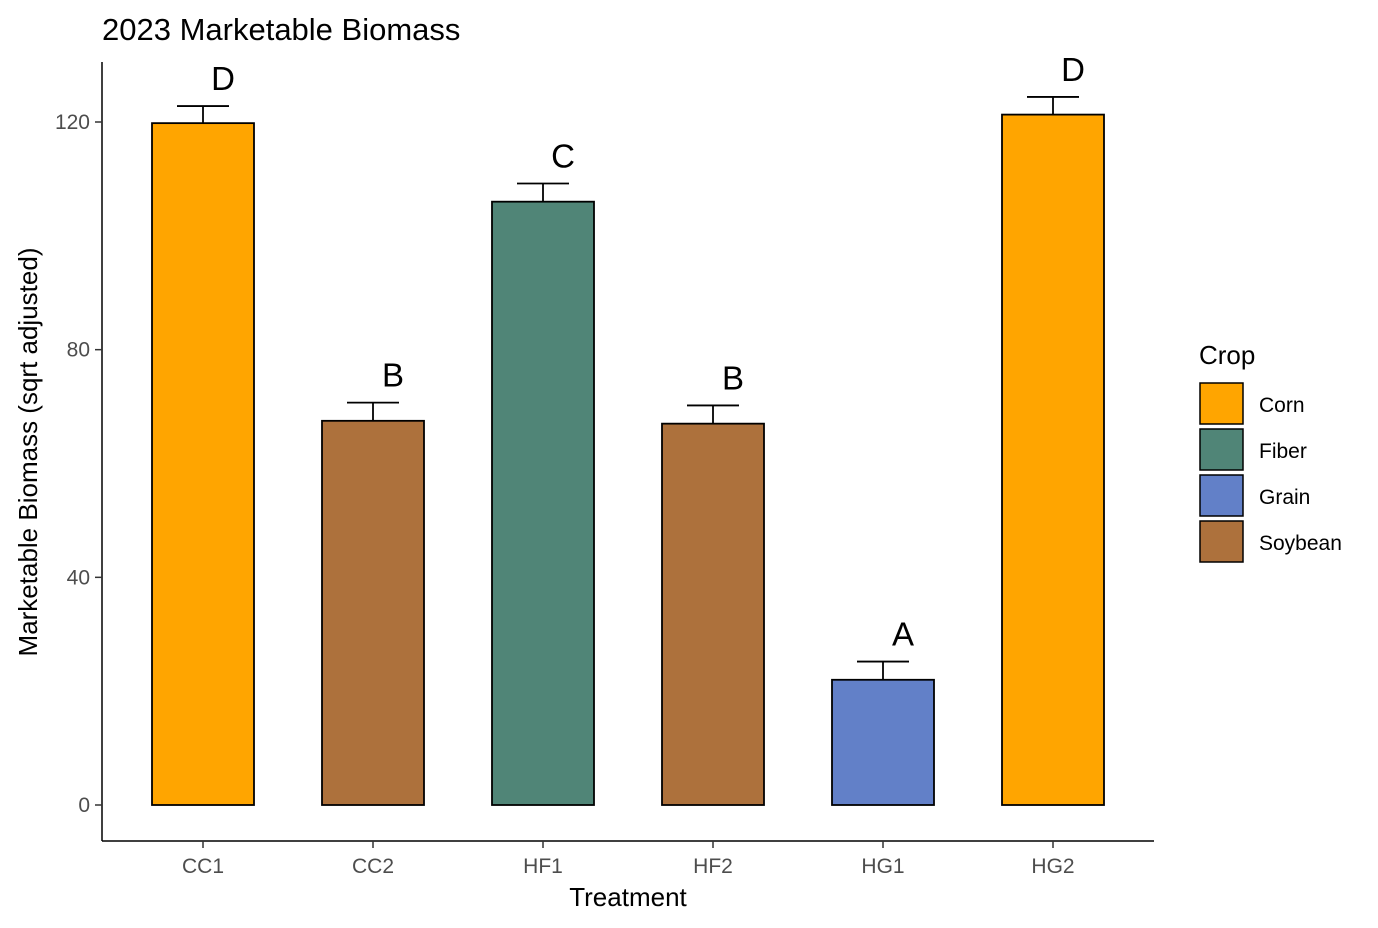 Image resolution: width=1378 pixels, height=928 pixels. What do you see at coordinates (1053, 105) in the screenshot?
I see `error-bar-hg2` at bounding box center [1053, 105].